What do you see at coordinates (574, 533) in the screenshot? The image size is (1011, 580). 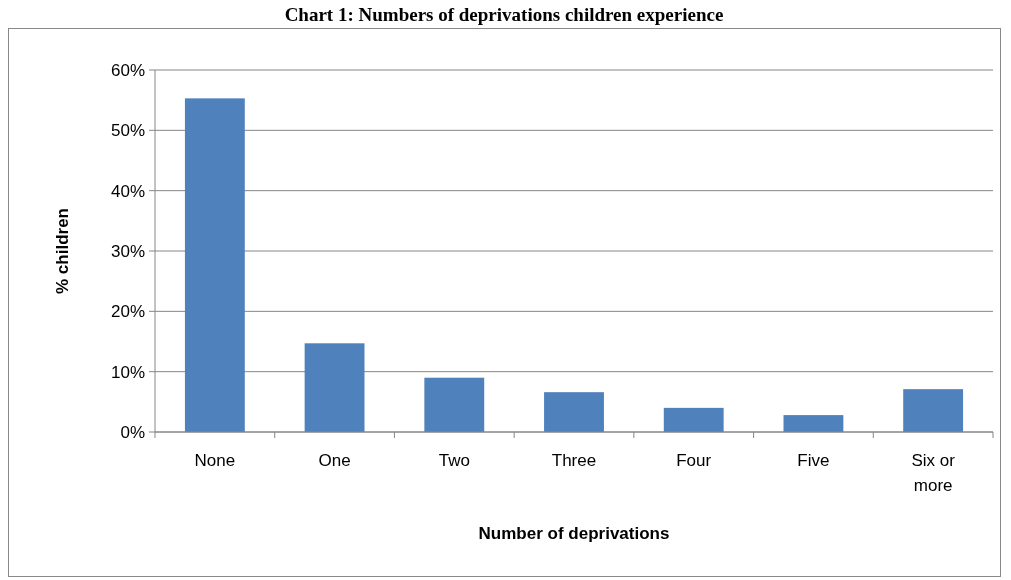 I see `x-axis-title: Number of deprivations` at bounding box center [574, 533].